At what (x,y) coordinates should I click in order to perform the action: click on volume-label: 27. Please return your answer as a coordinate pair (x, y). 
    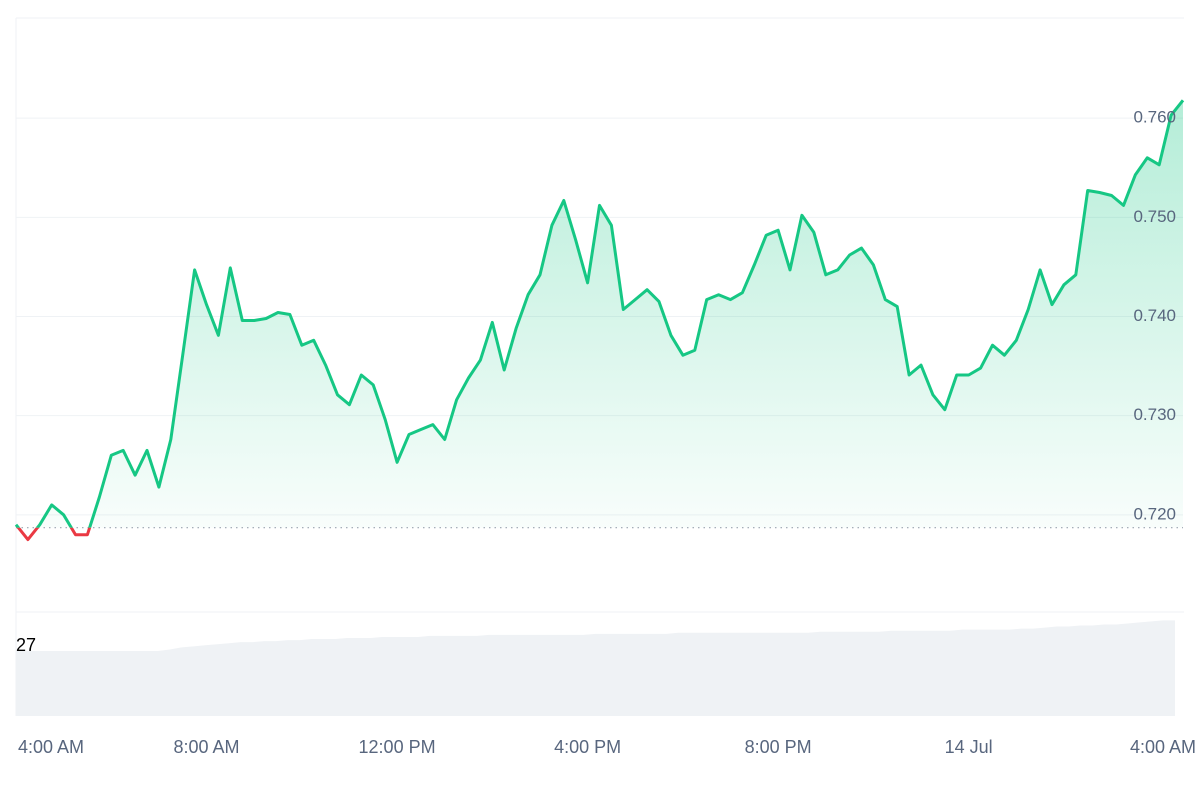
    Looking at the image, I should click on (26, 645).